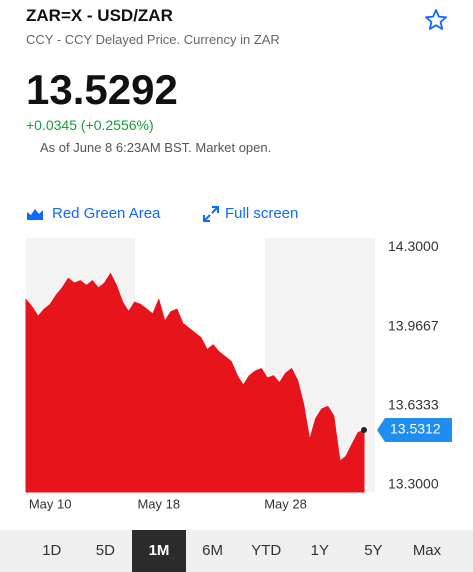  What do you see at coordinates (413, 246) in the screenshot?
I see `y-tick-label: 14.3000` at bounding box center [413, 246].